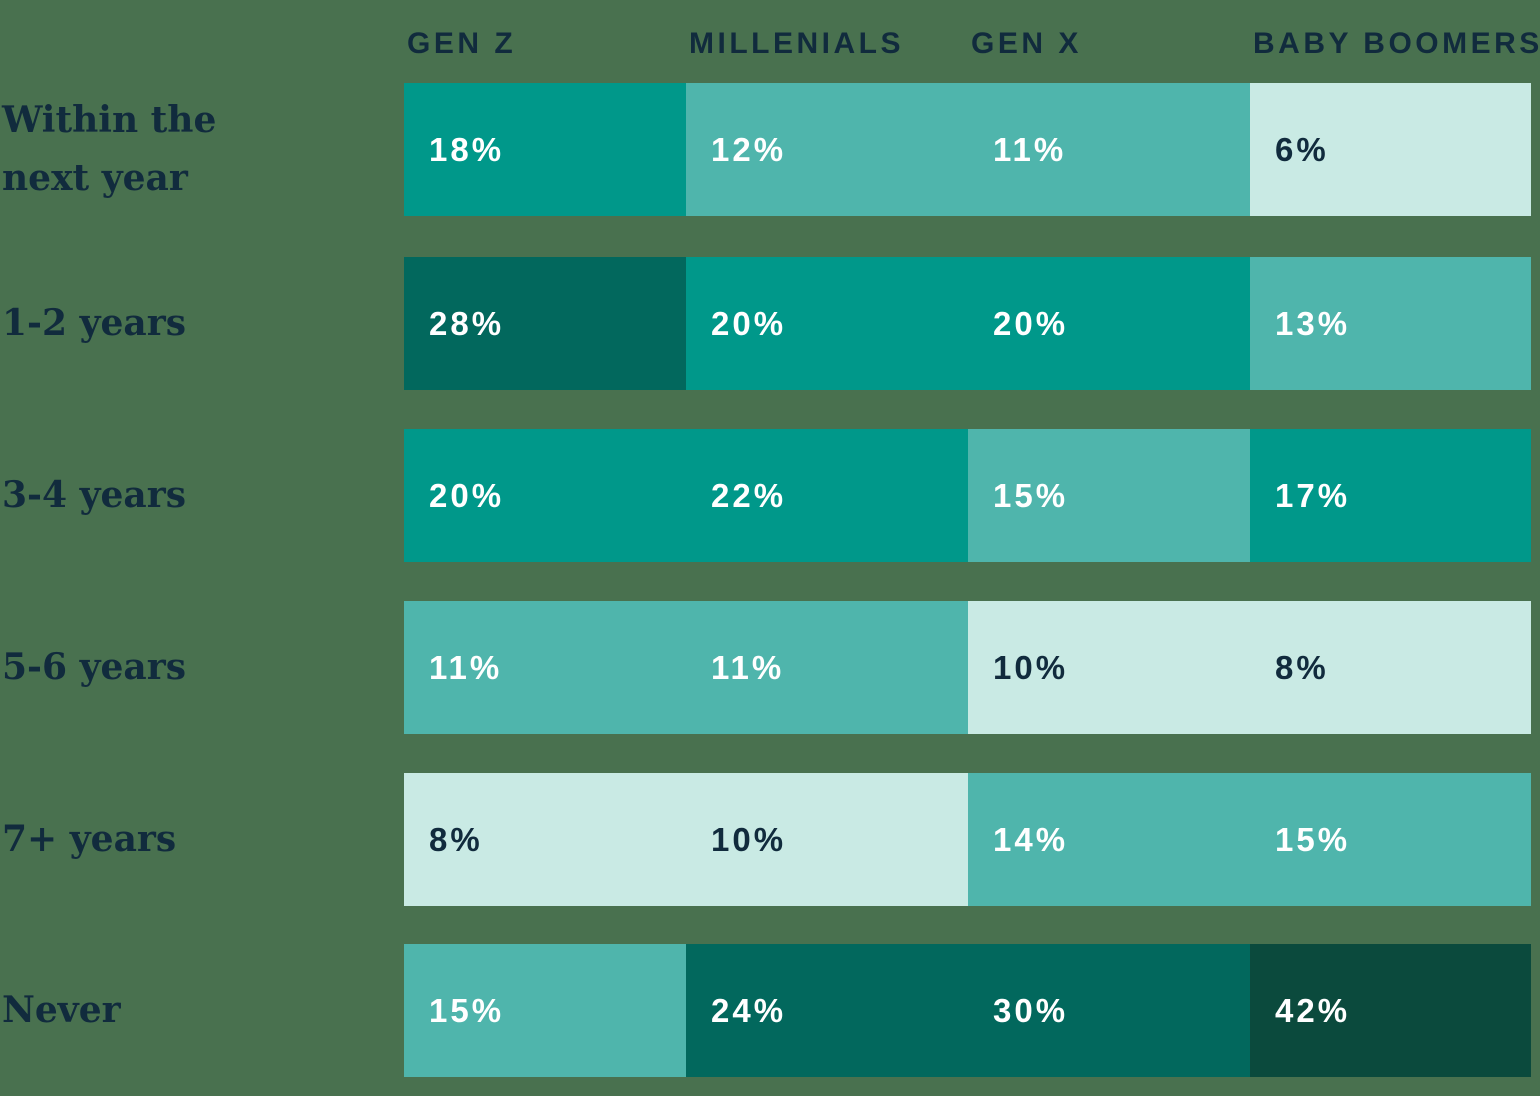  Describe the element at coordinates (1313, 495) in the screenshot. I see `cell-value: 17%` at that location.